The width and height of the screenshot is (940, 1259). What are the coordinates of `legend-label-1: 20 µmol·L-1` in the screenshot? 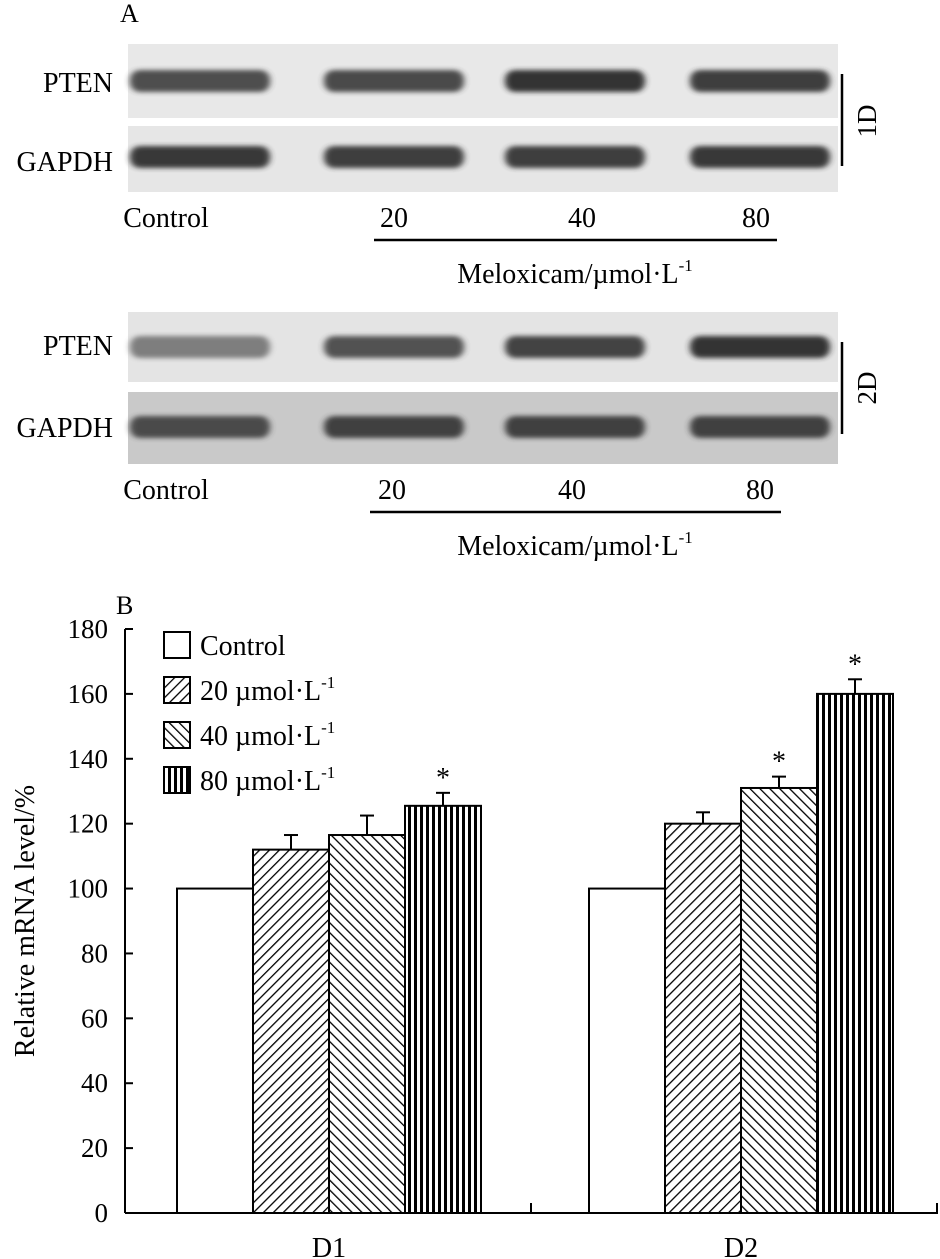 It's located at (267, 690).